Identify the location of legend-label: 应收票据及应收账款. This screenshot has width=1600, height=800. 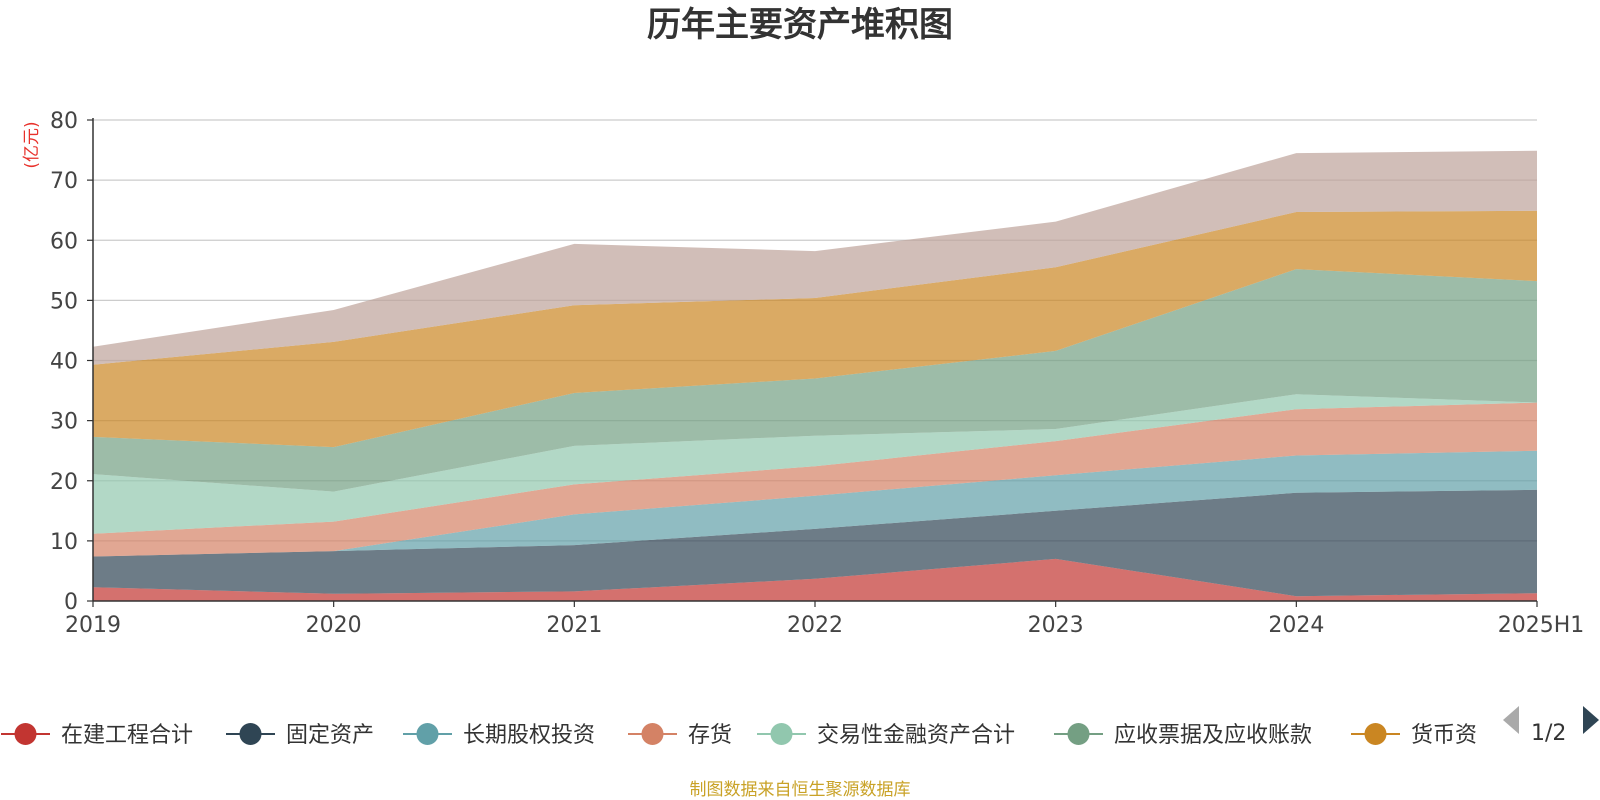
(1213, 735).